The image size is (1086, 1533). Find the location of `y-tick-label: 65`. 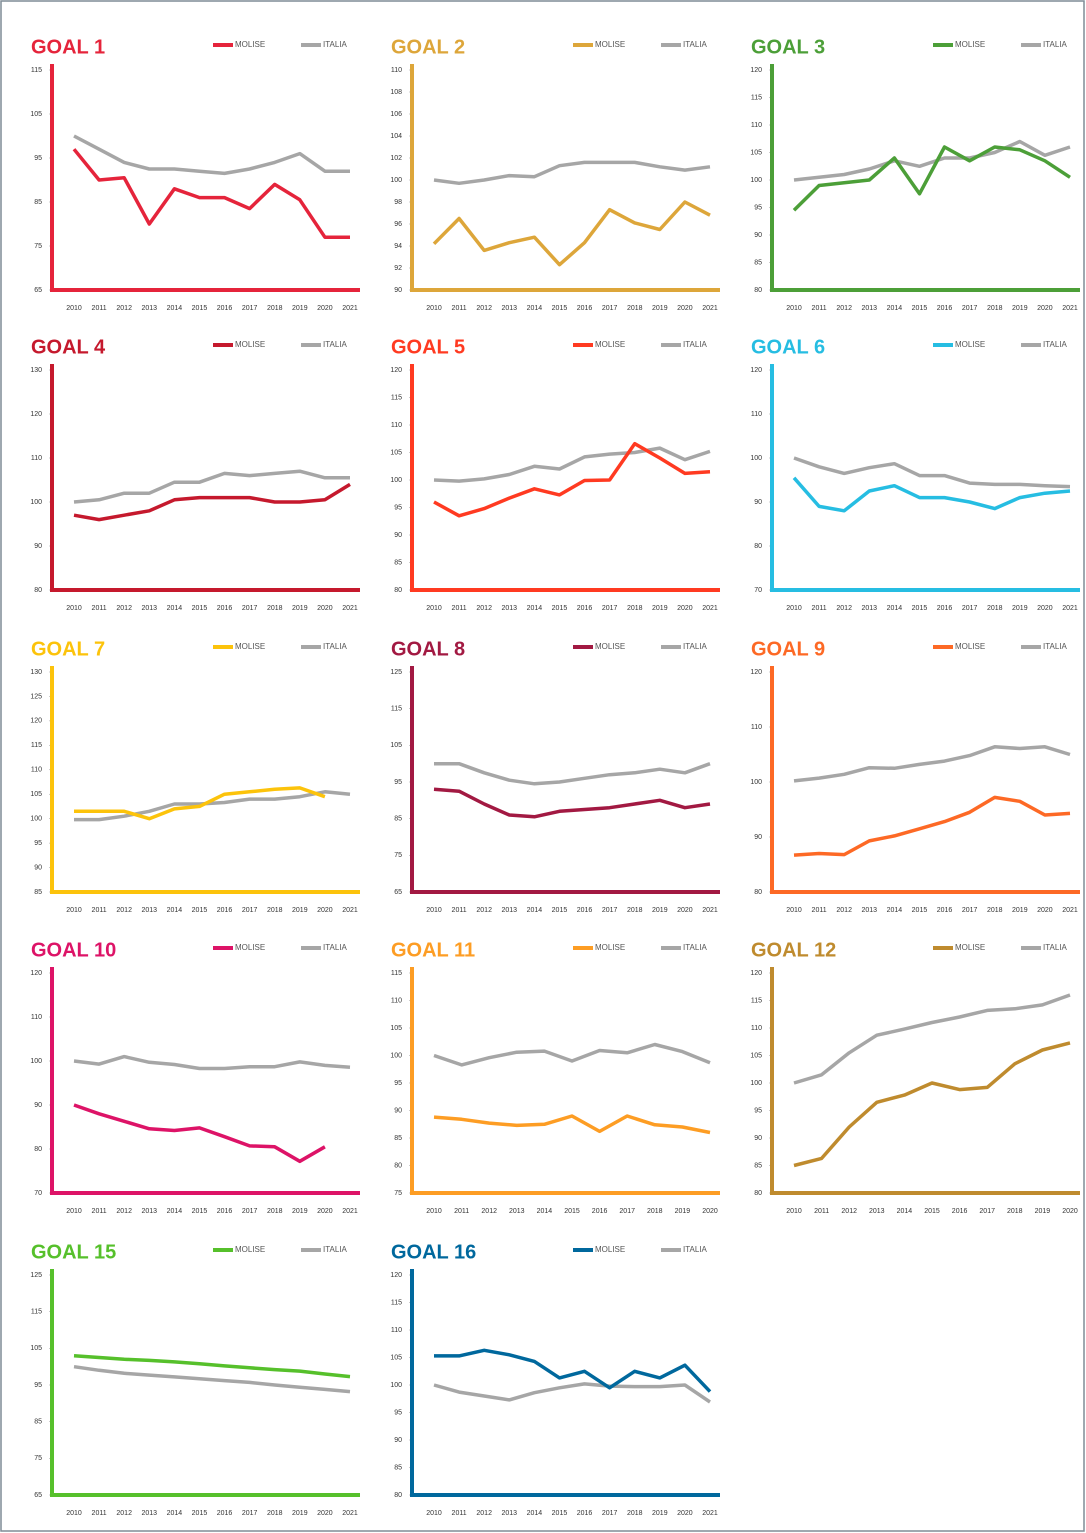

y-tick-label: 65 is located at coordinates (398, 892).